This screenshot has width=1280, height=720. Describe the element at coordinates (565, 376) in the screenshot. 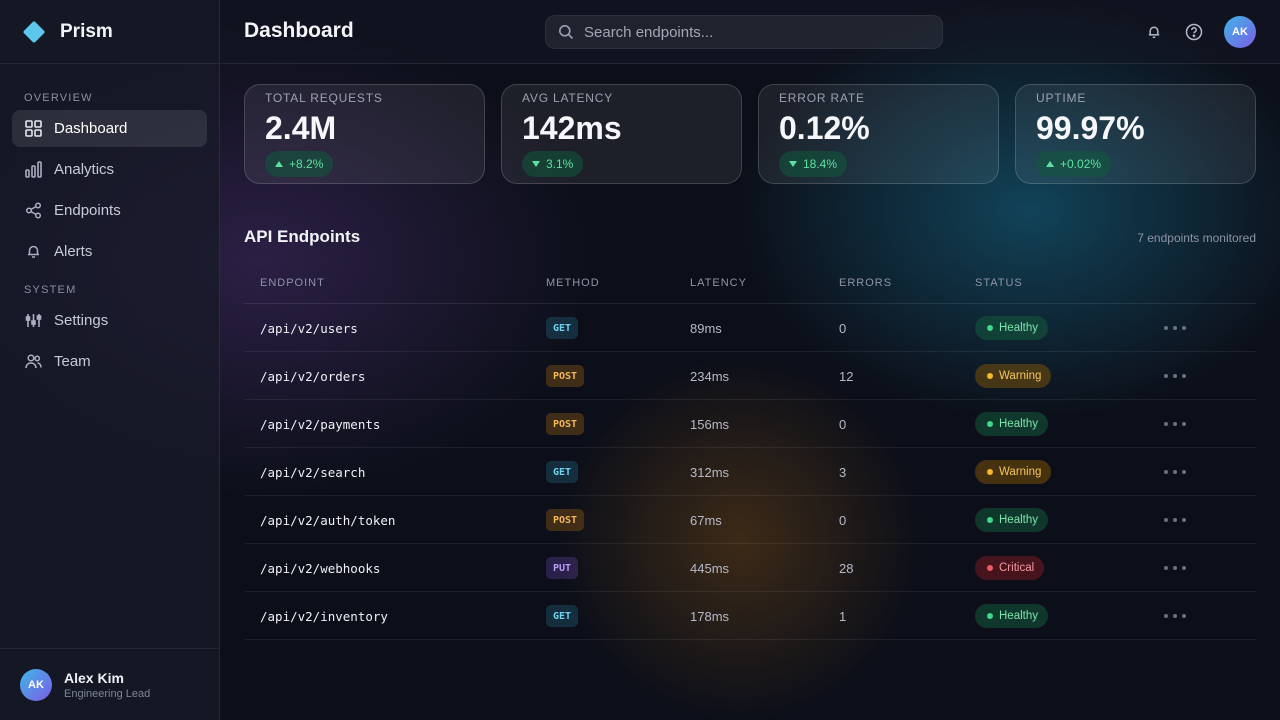

I see `method-badge: POST` at that location.